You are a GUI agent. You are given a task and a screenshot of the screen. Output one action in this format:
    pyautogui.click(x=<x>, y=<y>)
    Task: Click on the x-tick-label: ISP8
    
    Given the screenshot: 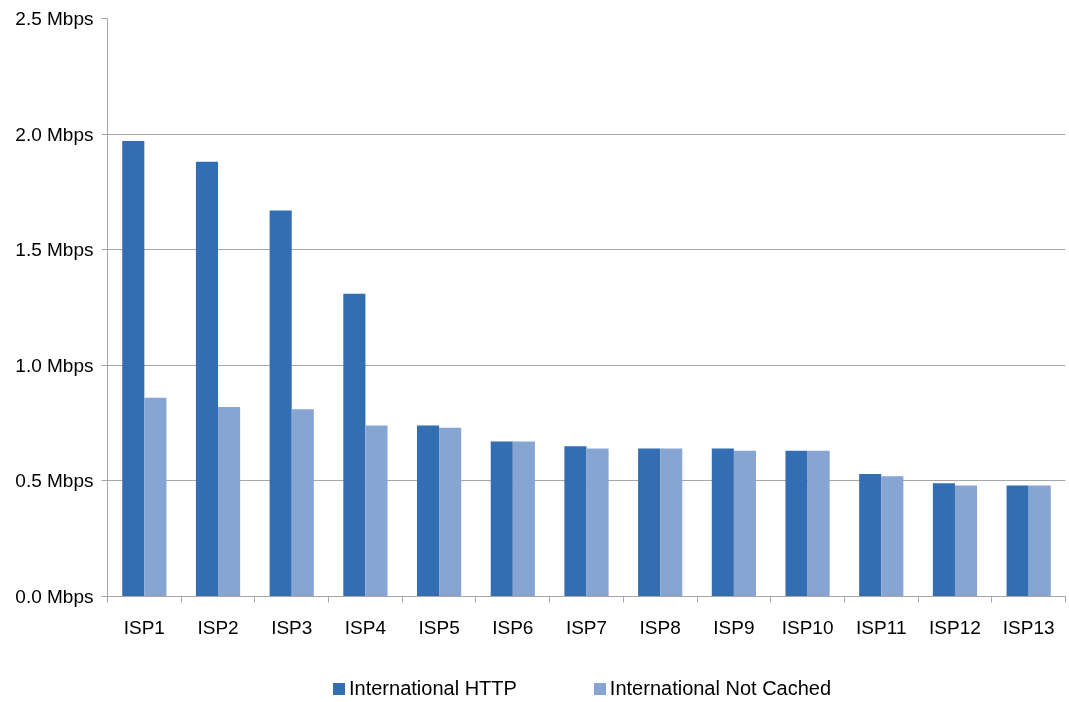 What is the action you would take?
    pyautogui.click(x=660, y=627)
    